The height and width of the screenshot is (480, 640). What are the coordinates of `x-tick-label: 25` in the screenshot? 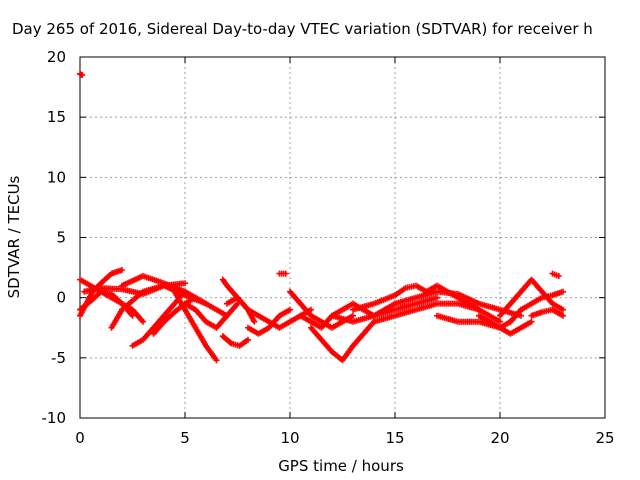 It's located at (604, 438).